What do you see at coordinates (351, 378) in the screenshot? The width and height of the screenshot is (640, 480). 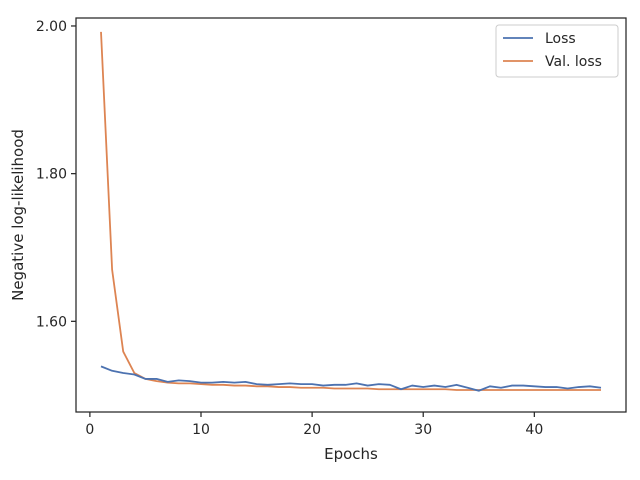 I see `loss-line` at bounding box center [351, 378].